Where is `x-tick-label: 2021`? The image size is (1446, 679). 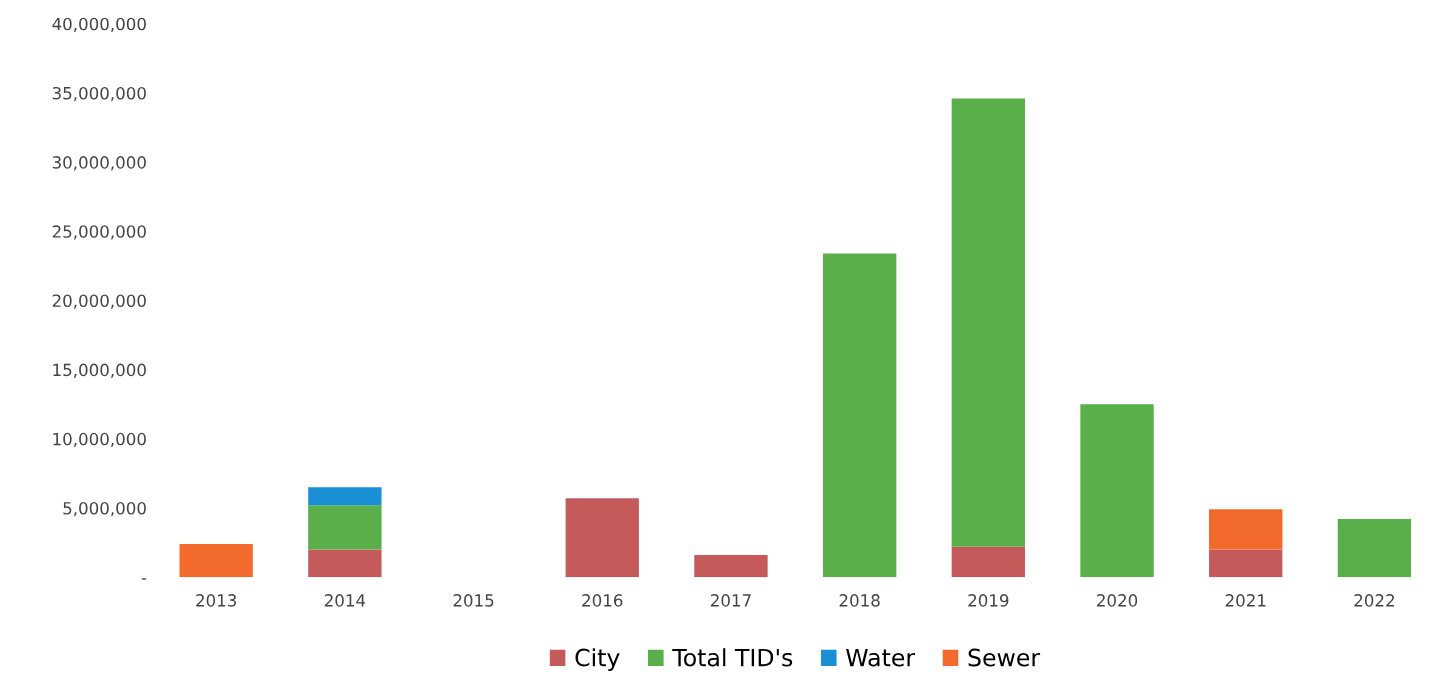 x-tick-label: 2021 is located at coordinates (1245, 600).